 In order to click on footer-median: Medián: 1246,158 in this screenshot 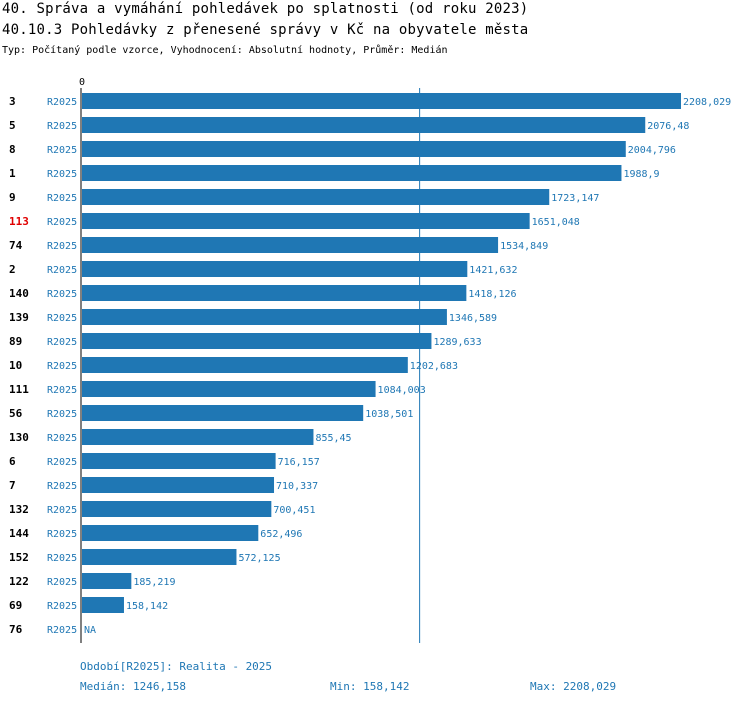, I will do `click(133, 686)`.